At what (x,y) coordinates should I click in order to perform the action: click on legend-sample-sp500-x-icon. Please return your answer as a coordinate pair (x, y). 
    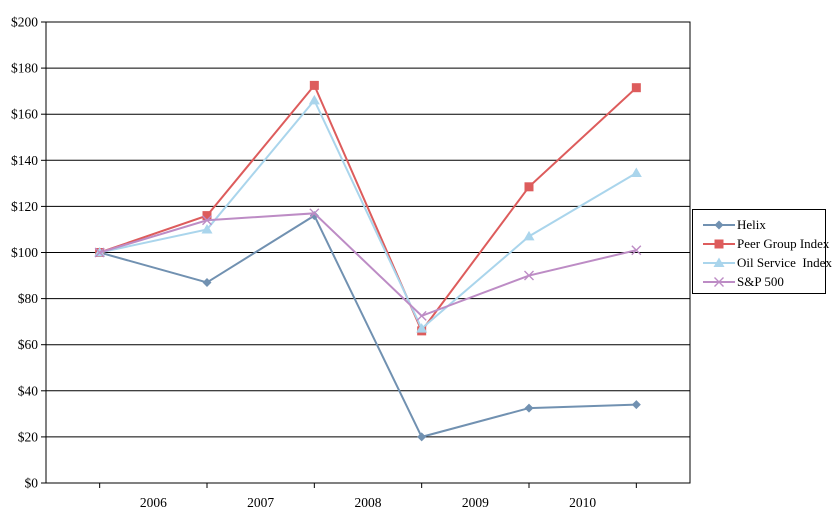
    Looking at the image, I should click on (719, 282).